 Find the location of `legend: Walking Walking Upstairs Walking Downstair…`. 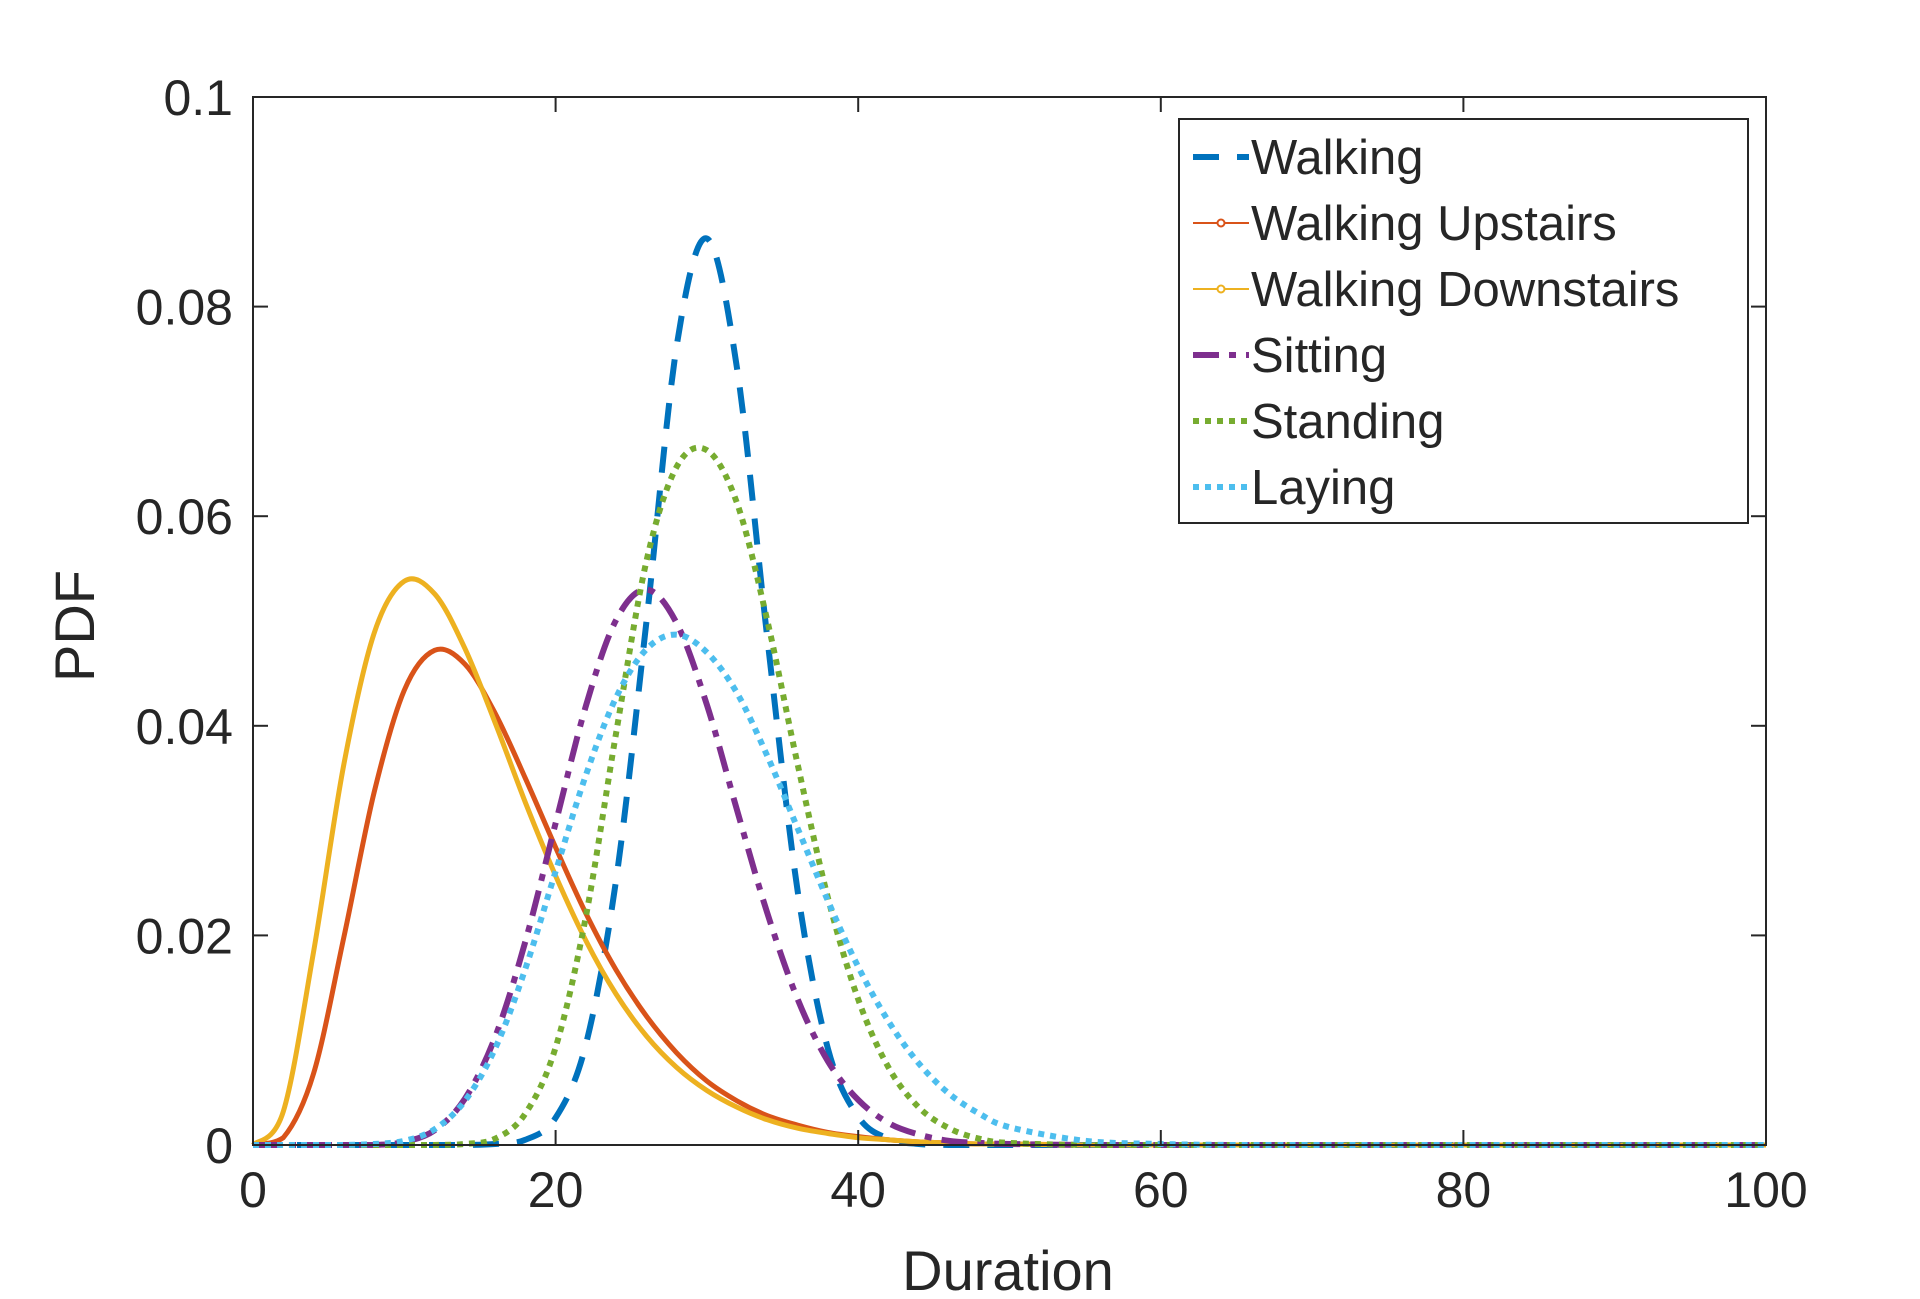

legend: Walking Walking Upstairs Walking Downstair… is located at coordinates (1463, 321).